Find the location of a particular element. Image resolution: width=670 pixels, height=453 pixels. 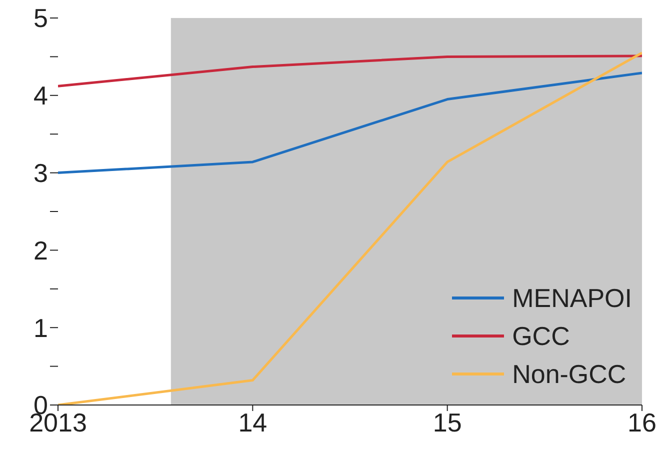

legend-label: GCC is located at coordinates (541, 336).